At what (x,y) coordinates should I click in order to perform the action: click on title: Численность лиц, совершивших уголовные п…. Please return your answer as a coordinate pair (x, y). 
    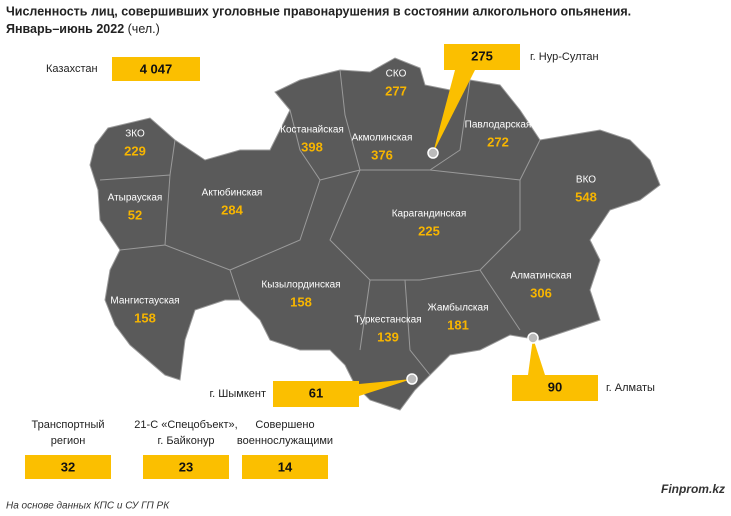
    Looking at the image, I should click on (318, 11).